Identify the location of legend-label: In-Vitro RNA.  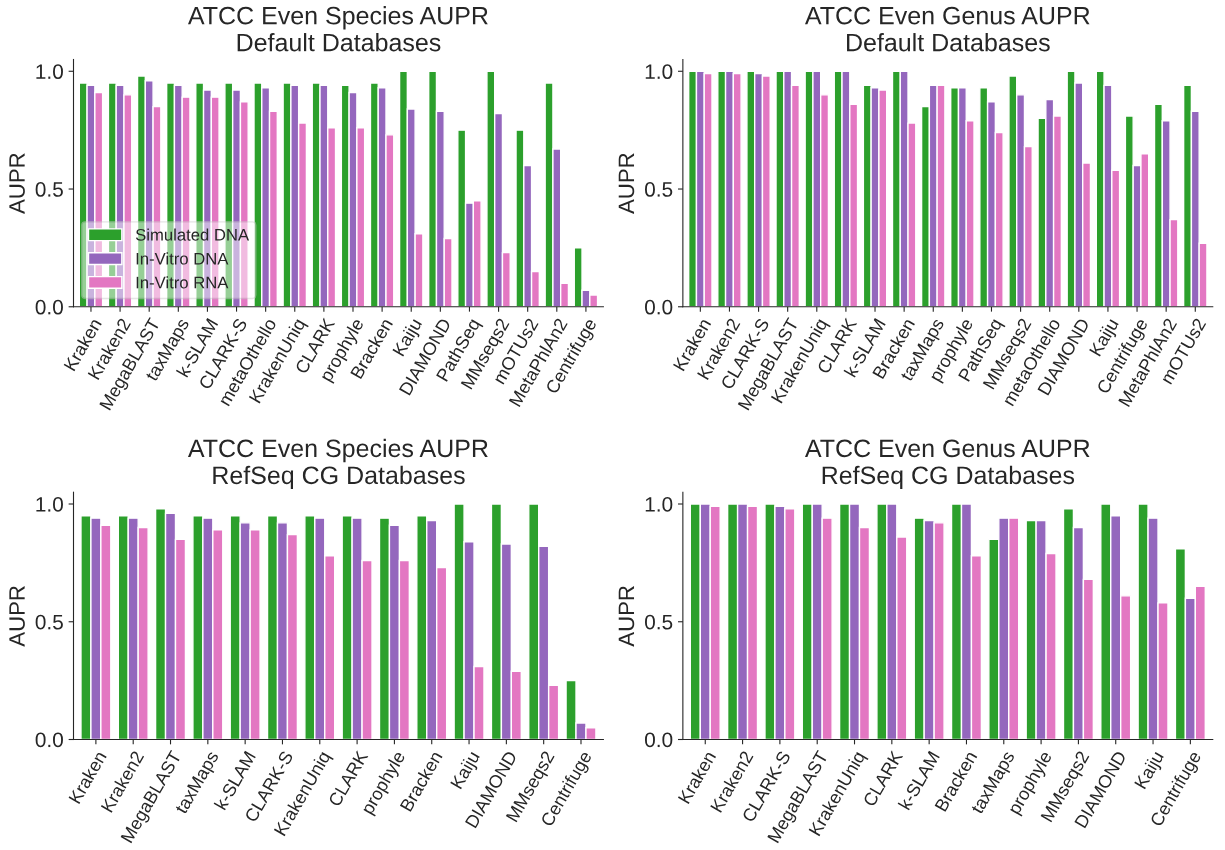
(182, 282).